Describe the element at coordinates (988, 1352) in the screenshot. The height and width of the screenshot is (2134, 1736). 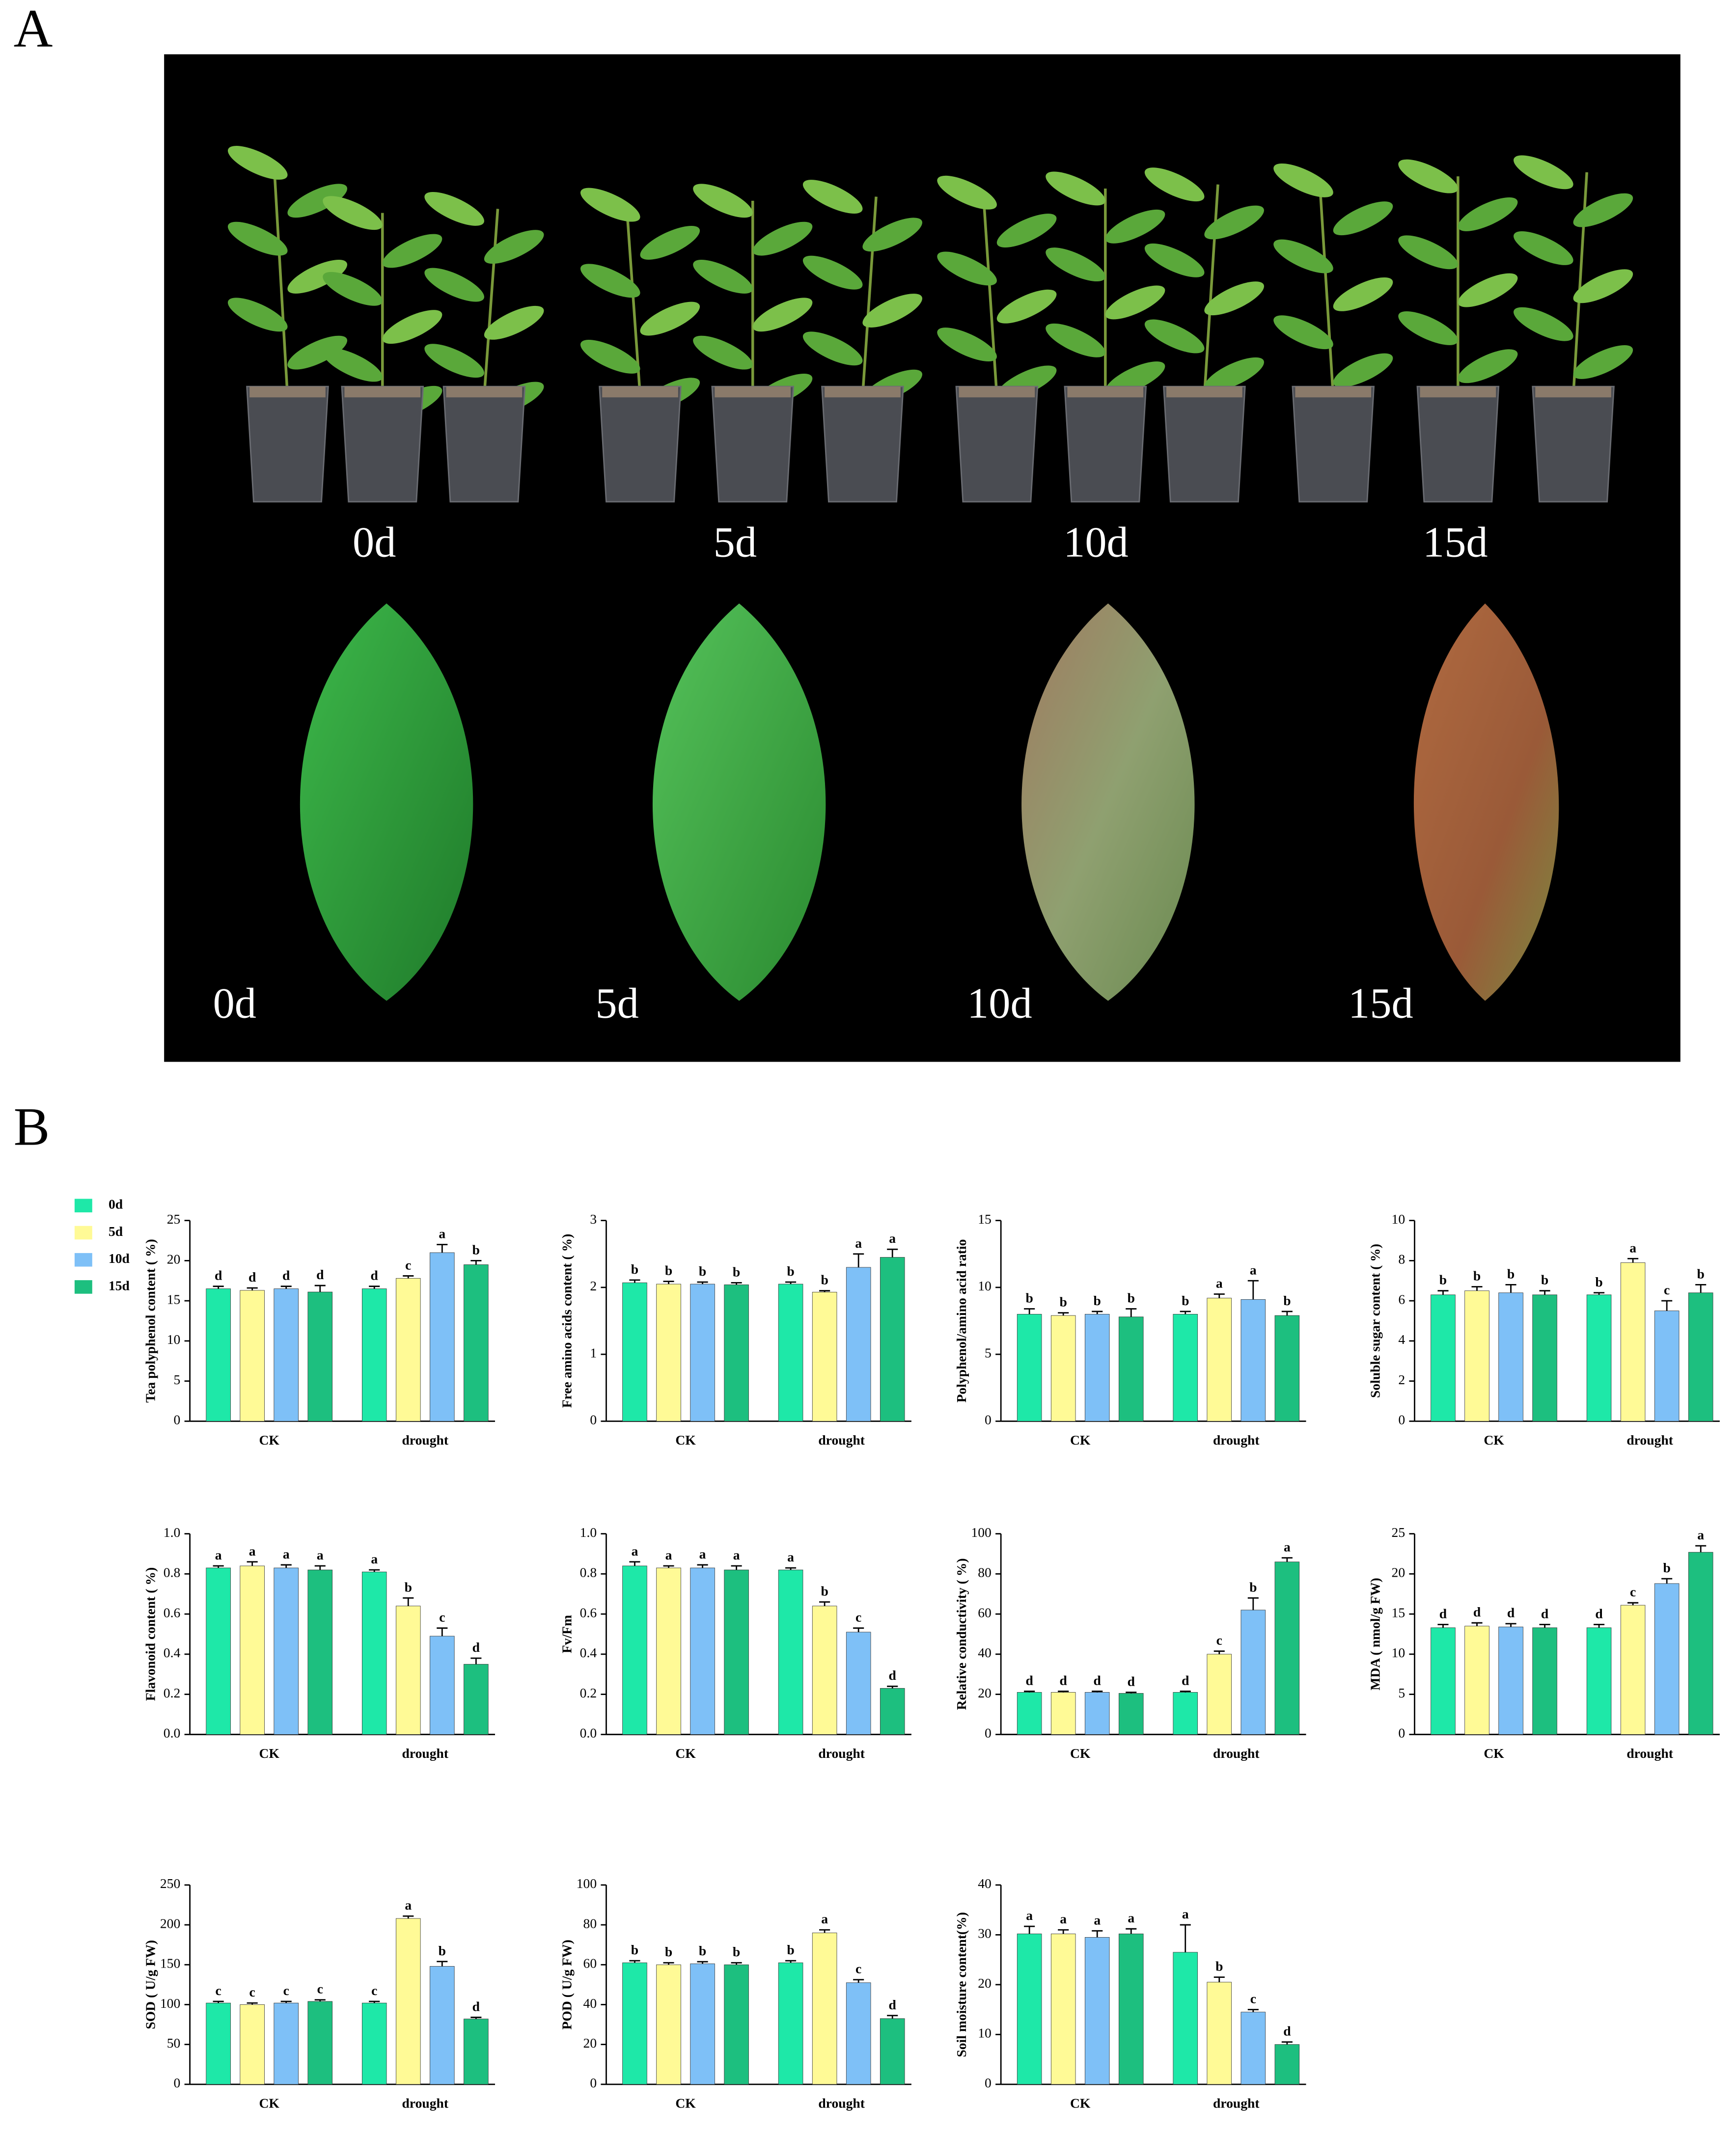
I see `y-tick-label: 5` at that location.